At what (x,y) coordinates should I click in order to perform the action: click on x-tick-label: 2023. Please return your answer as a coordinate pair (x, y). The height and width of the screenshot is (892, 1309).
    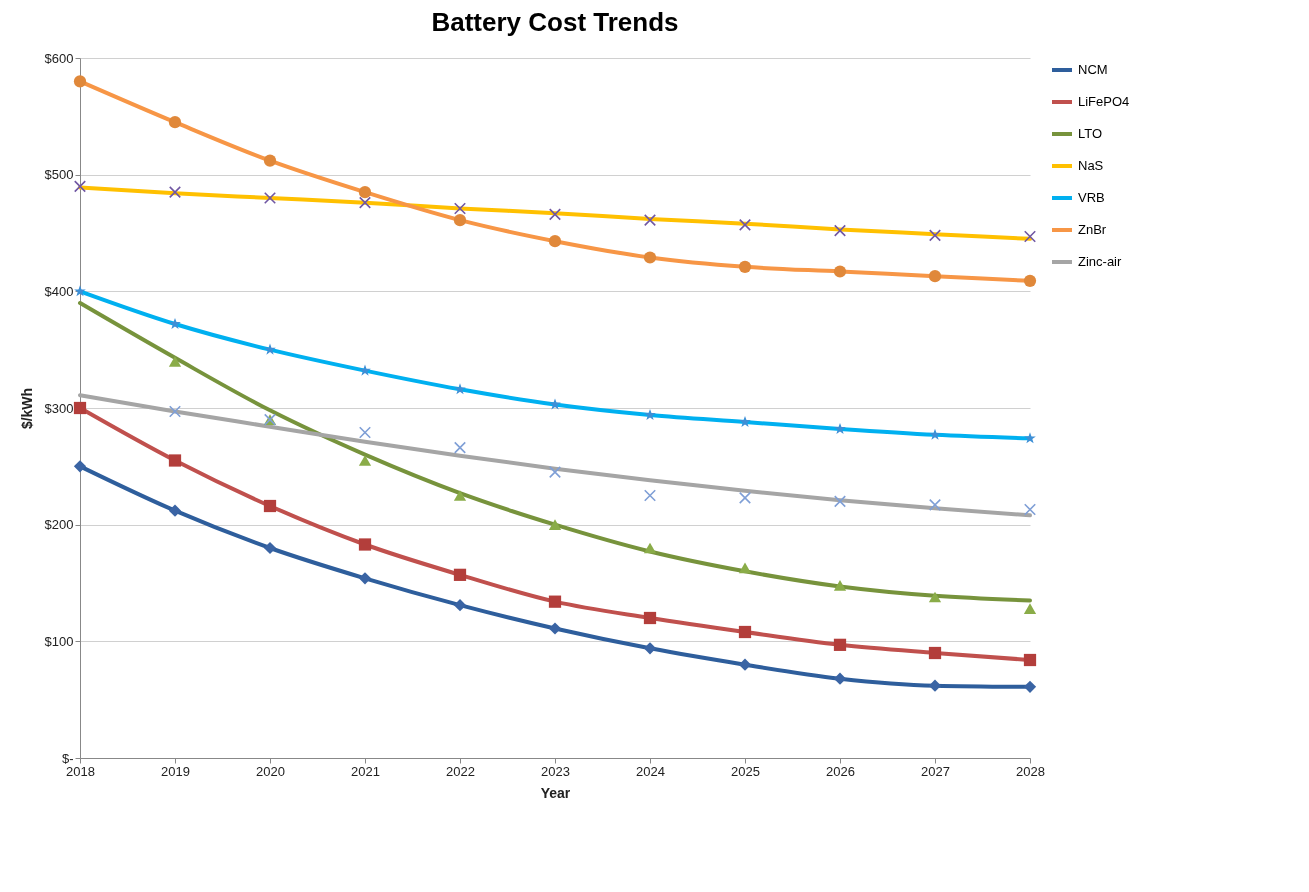
    Looking at the image, I should click on (555, 771).